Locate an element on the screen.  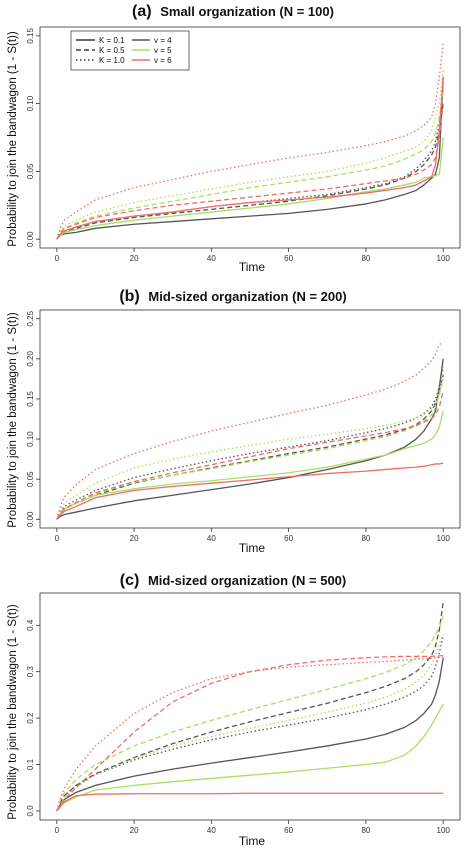
y-tick-label: 0.25 is located at coordinates (30, 318).